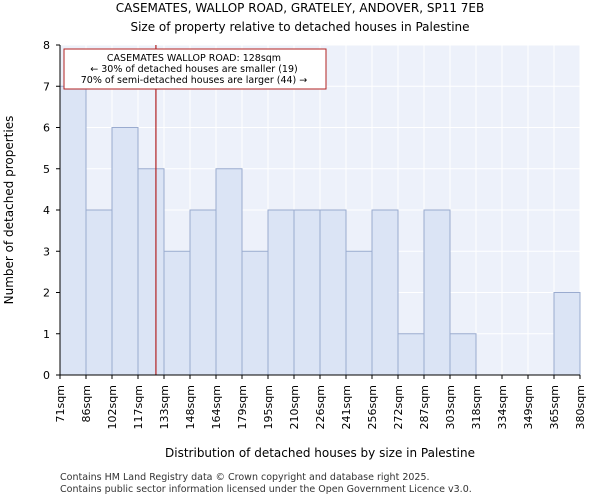 The width and height of the screenshot is (600, 500). Describe the element at coordinates (372, 407) in the screenshot. I see `x-tick-label: 256sqm` at that location.